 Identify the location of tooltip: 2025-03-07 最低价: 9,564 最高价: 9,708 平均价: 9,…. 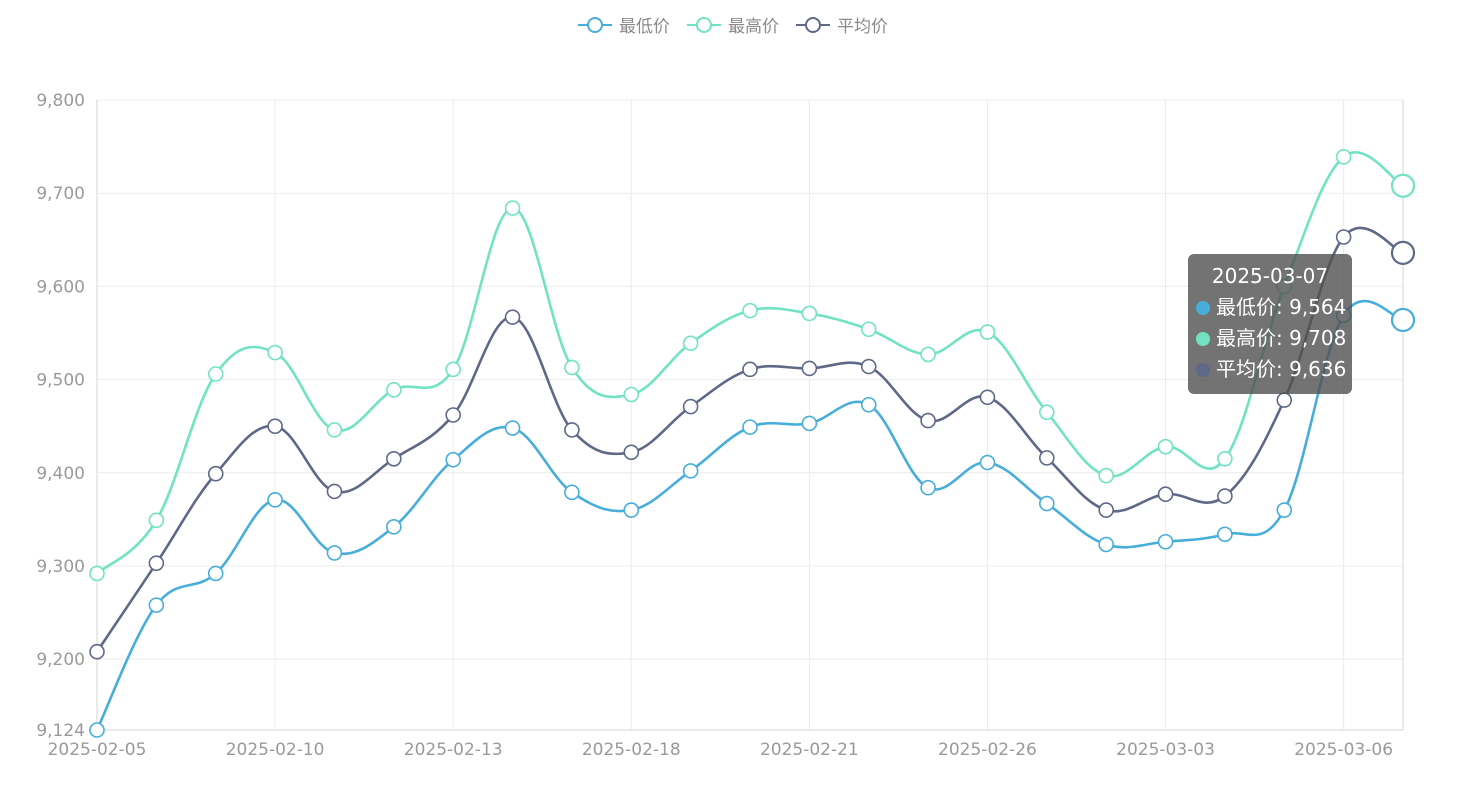
(1270, 324).